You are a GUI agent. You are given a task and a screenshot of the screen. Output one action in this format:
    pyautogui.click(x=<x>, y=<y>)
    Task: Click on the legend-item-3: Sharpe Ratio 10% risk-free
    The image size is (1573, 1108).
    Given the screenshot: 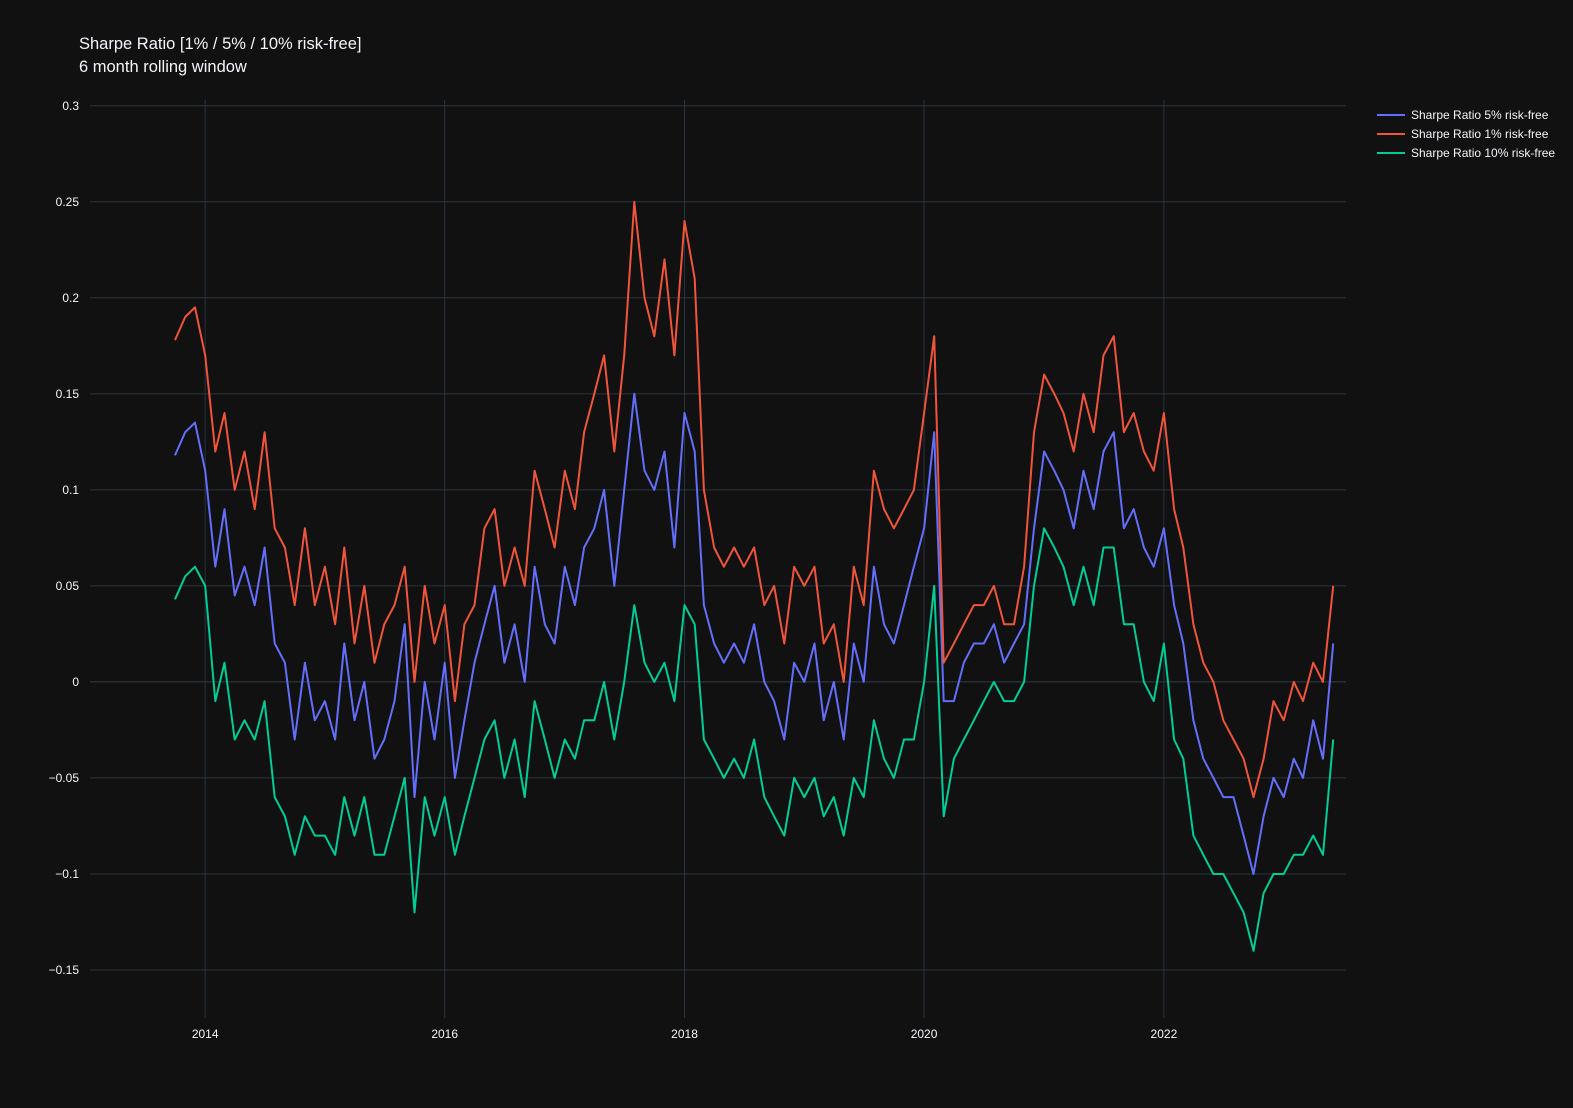 What is the action you would take?
    pyautogui.click(x=1466, y=153)
    